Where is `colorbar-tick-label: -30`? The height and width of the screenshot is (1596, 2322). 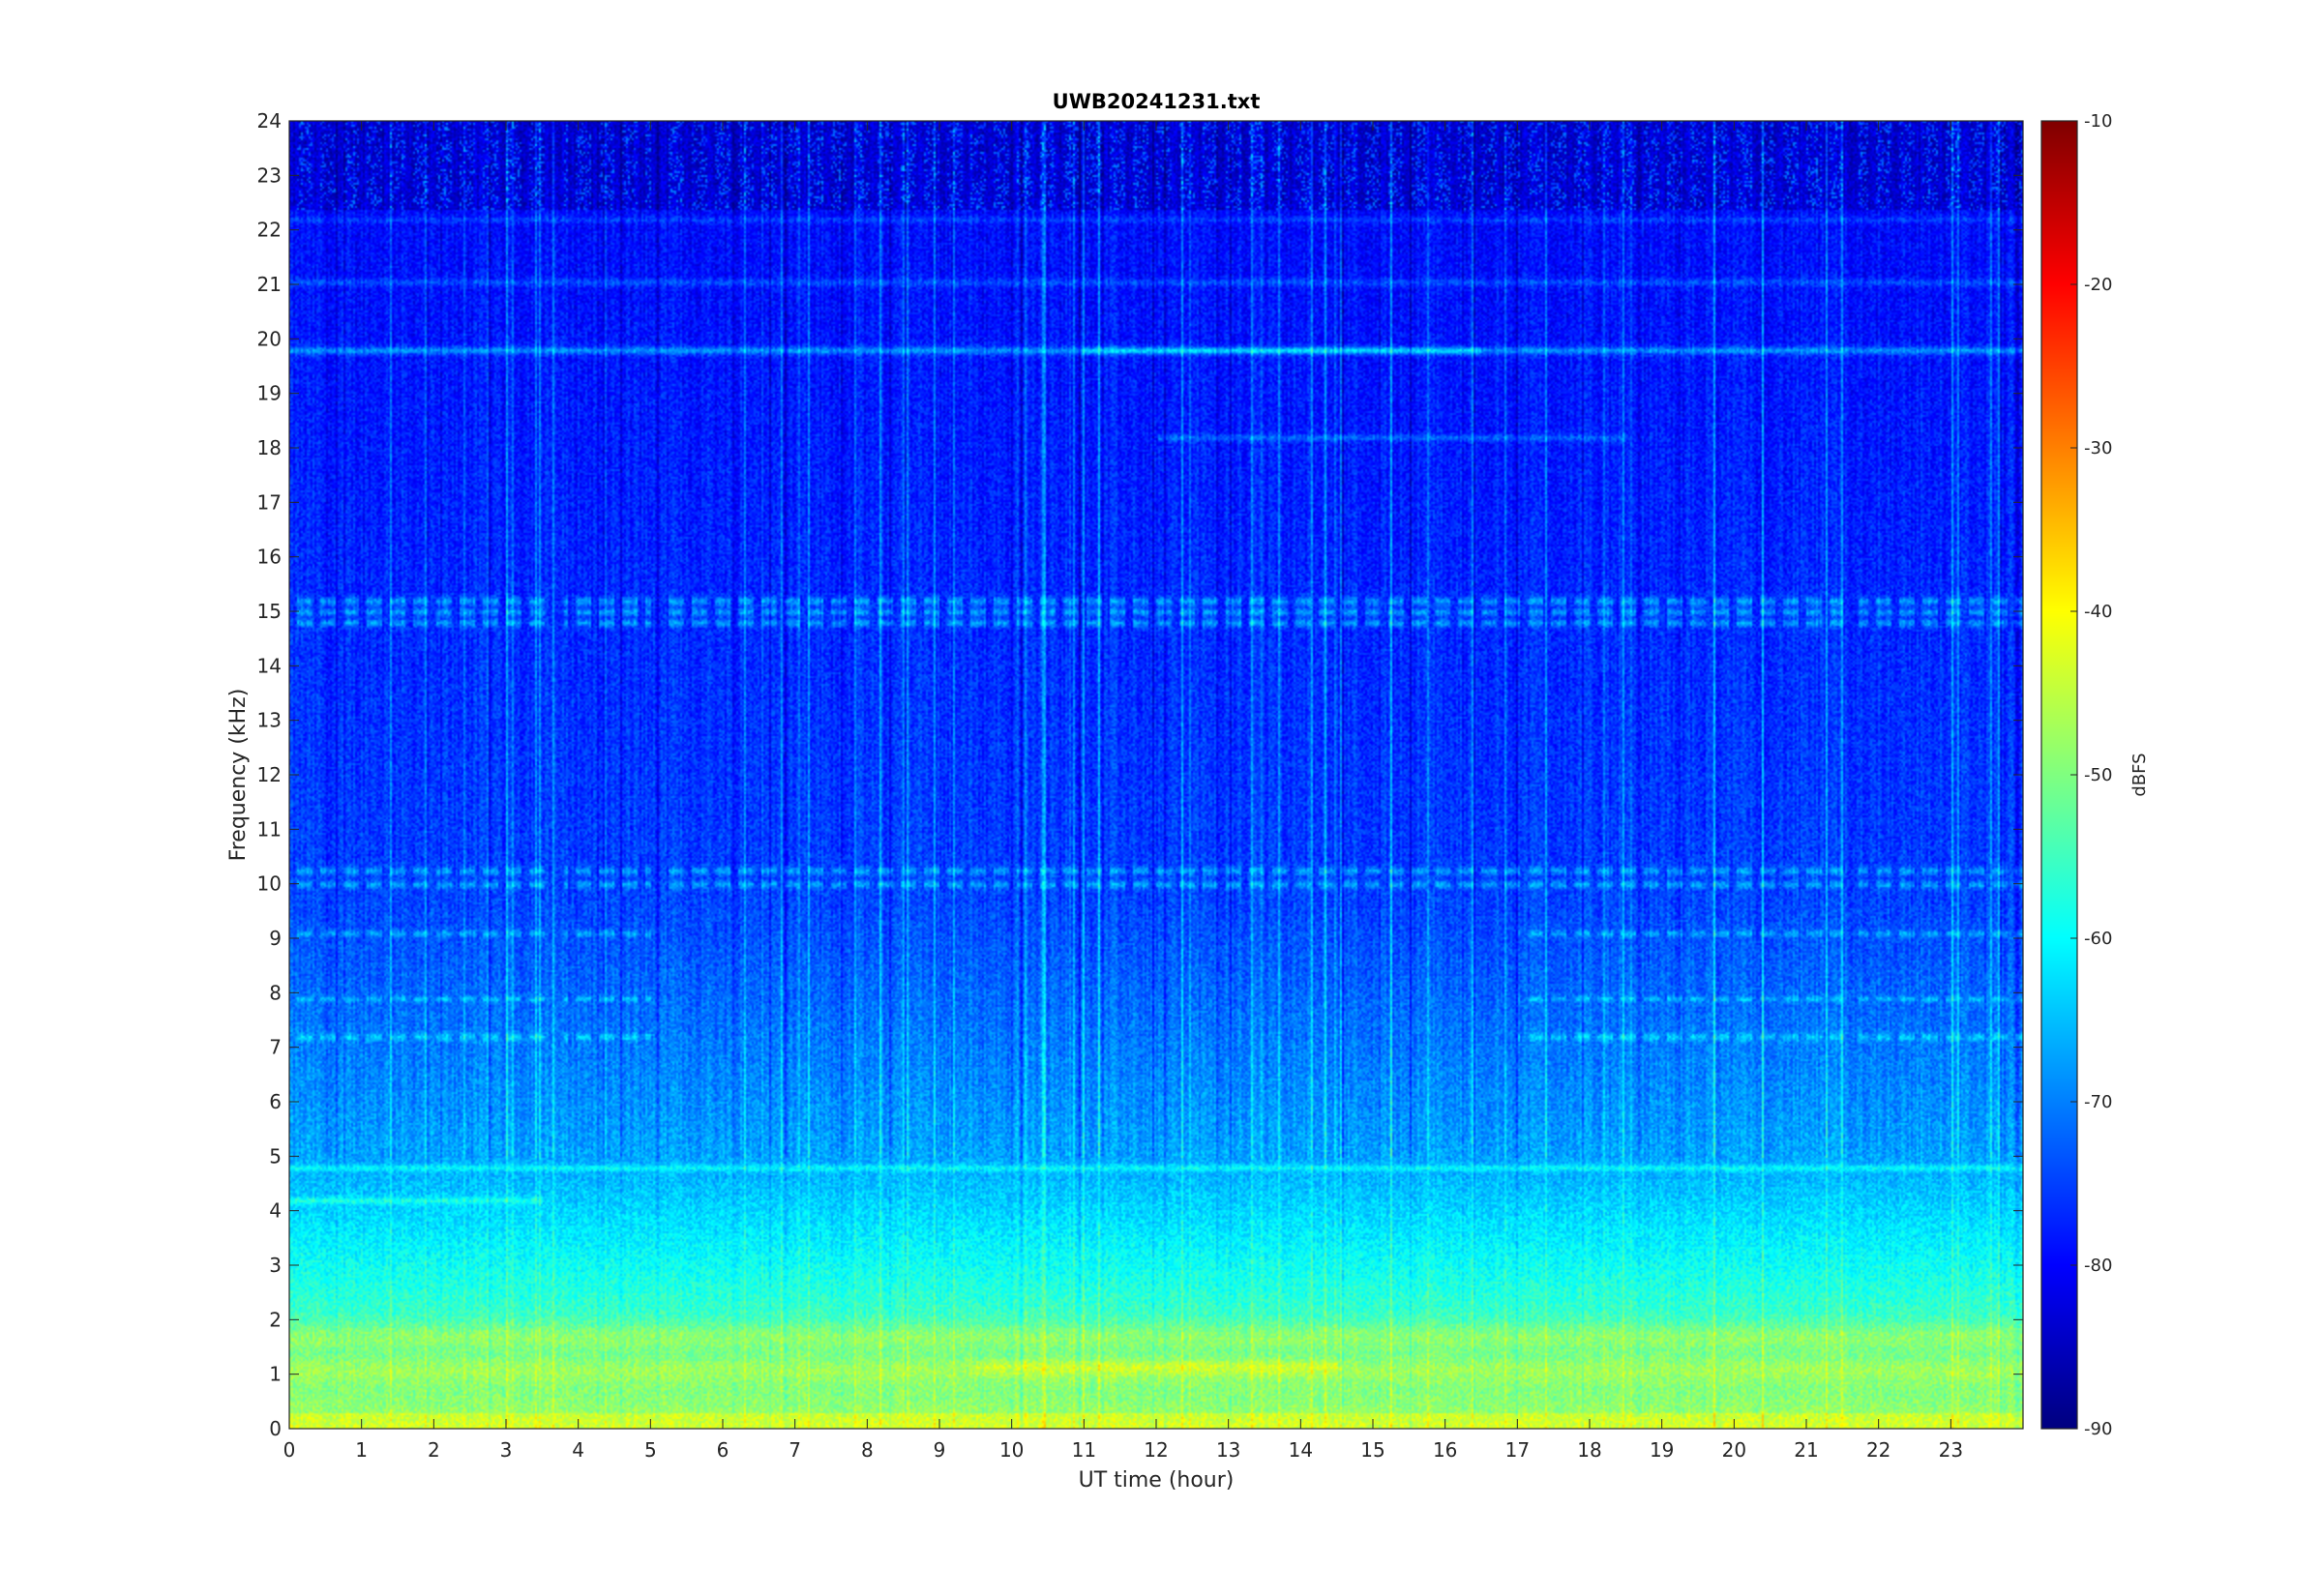
colorbar-tick-label: -30 is located at coordinates (2098, 448).